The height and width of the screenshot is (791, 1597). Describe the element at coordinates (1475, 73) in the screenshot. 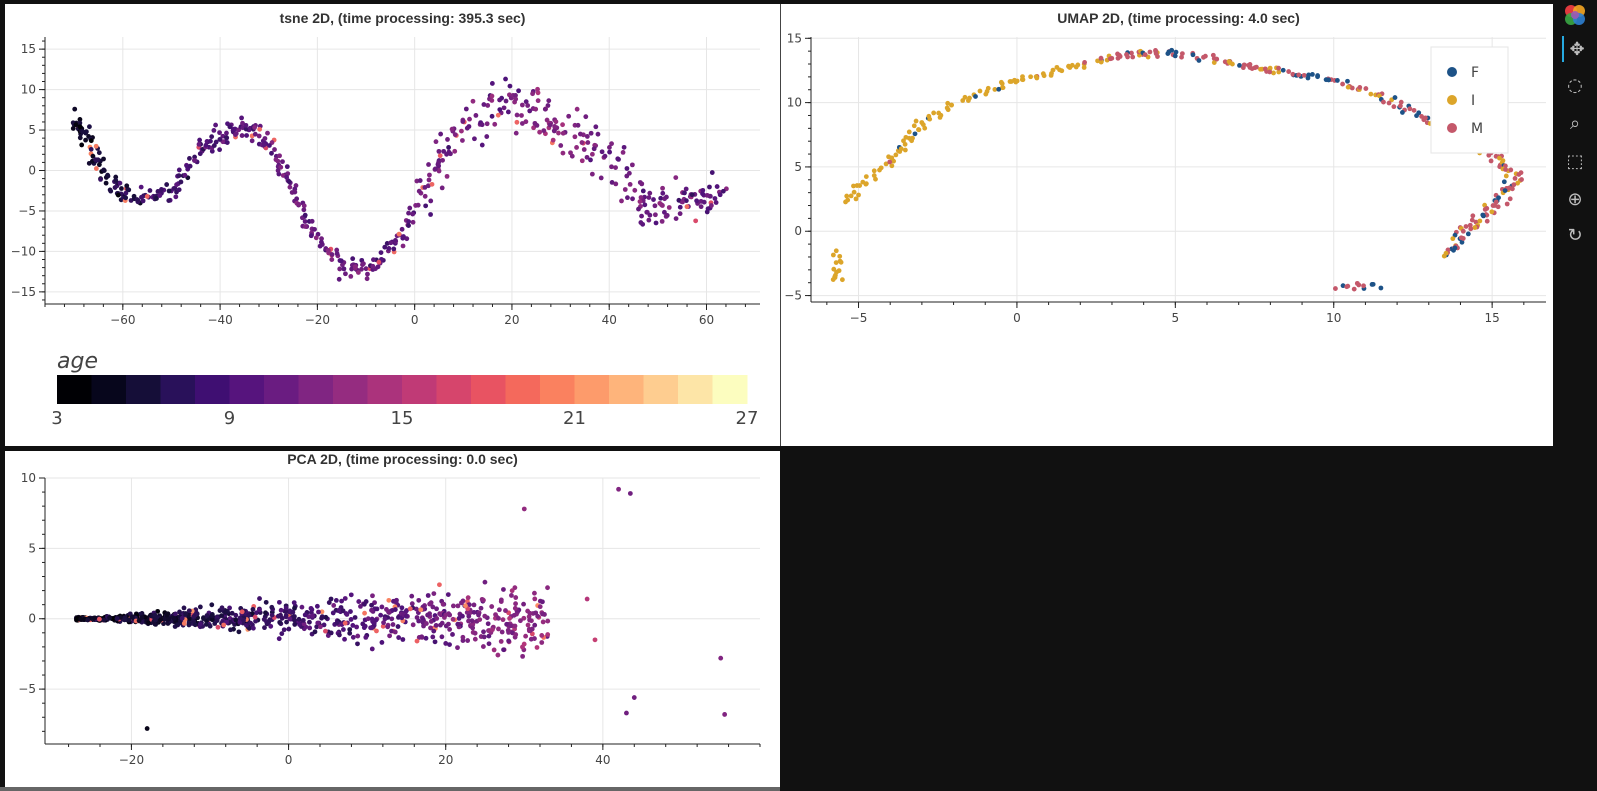

I see `legend-label-F: F` at that location.